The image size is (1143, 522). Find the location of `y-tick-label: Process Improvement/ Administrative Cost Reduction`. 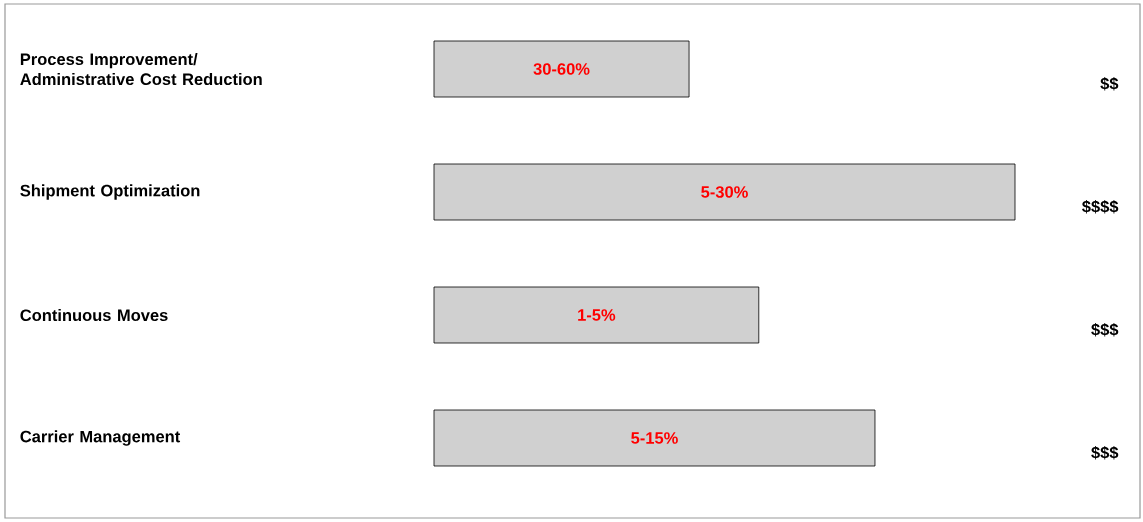

y-tick-label: Process Improvement/ Administrative Cost Reduction is located at coordinates (141, 69).